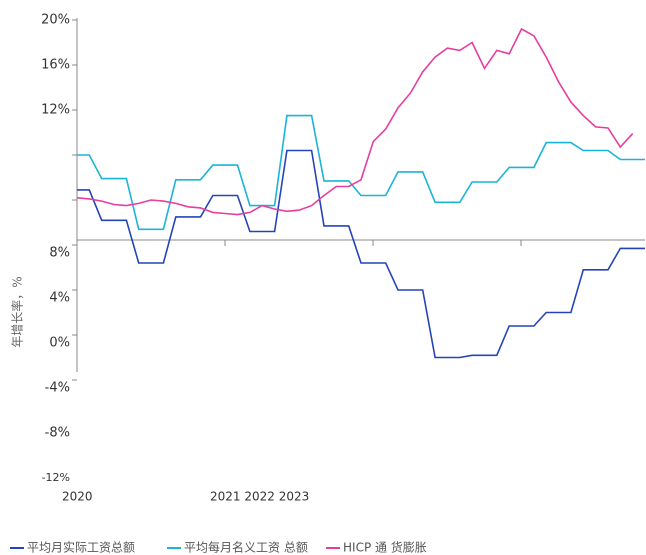 The height and width of the screenshot is (555, 646). What do you see at coordinates (246, 547) in the screenshot?
I see `legend-label: 平均每月名义工资 总额` at bounding box center [246, 547].